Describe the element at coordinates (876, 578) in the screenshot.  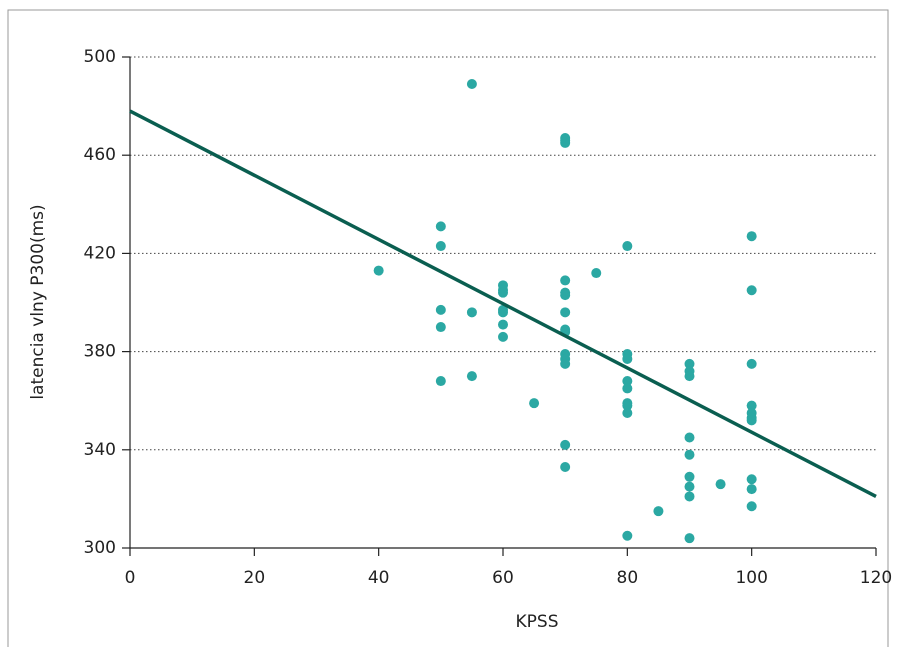
I see `x-tick-label: 120` at that location.